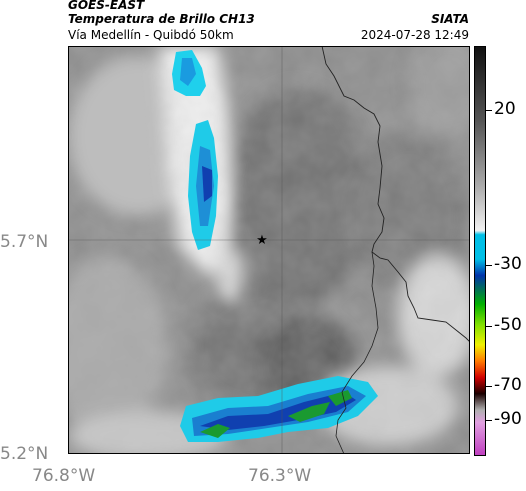 The width and height of the screenshot is (526, 491). What do you see at coordinates (508, 385) in the screenshot?
I see `colorbar-label: -70` at bounding box center [508, 385].